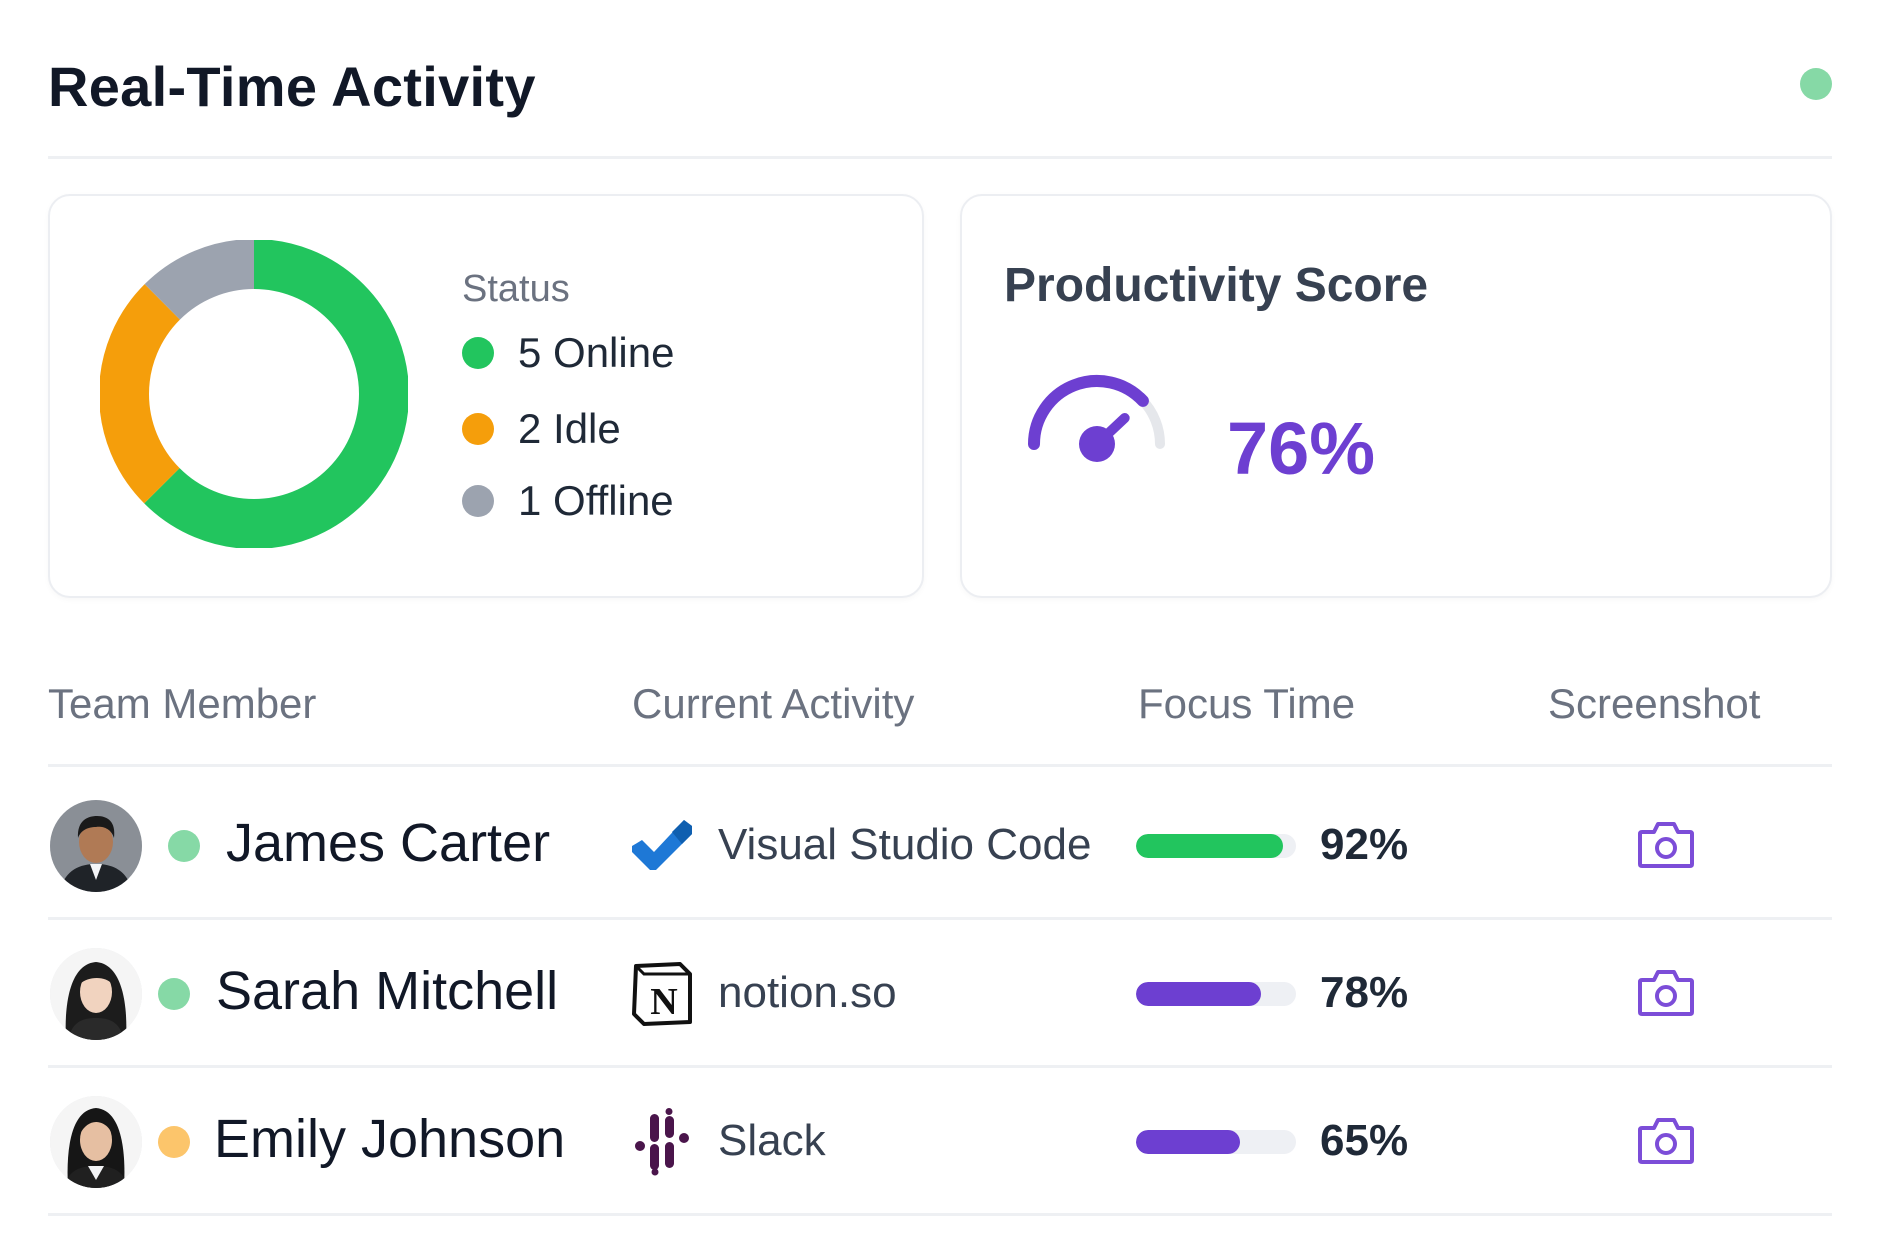 The image size is (1880, 1248). Describe the element at coordinates (940, 157) in the screenshot. I see `header-divider` at that location.